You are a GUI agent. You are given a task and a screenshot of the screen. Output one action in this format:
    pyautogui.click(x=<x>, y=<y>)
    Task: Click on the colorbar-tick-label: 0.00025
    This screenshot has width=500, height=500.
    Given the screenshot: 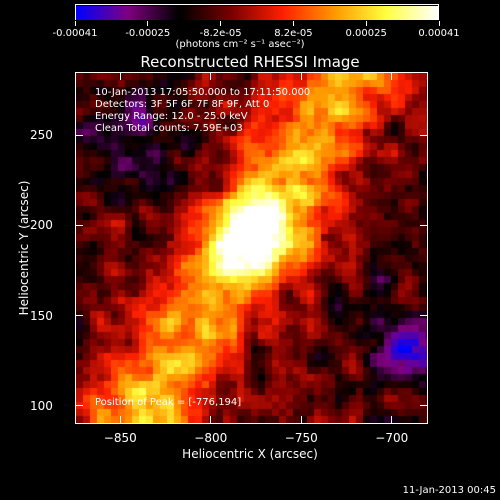 What is the action you would take?
    pyautogui.click(x=366, y=33)
    